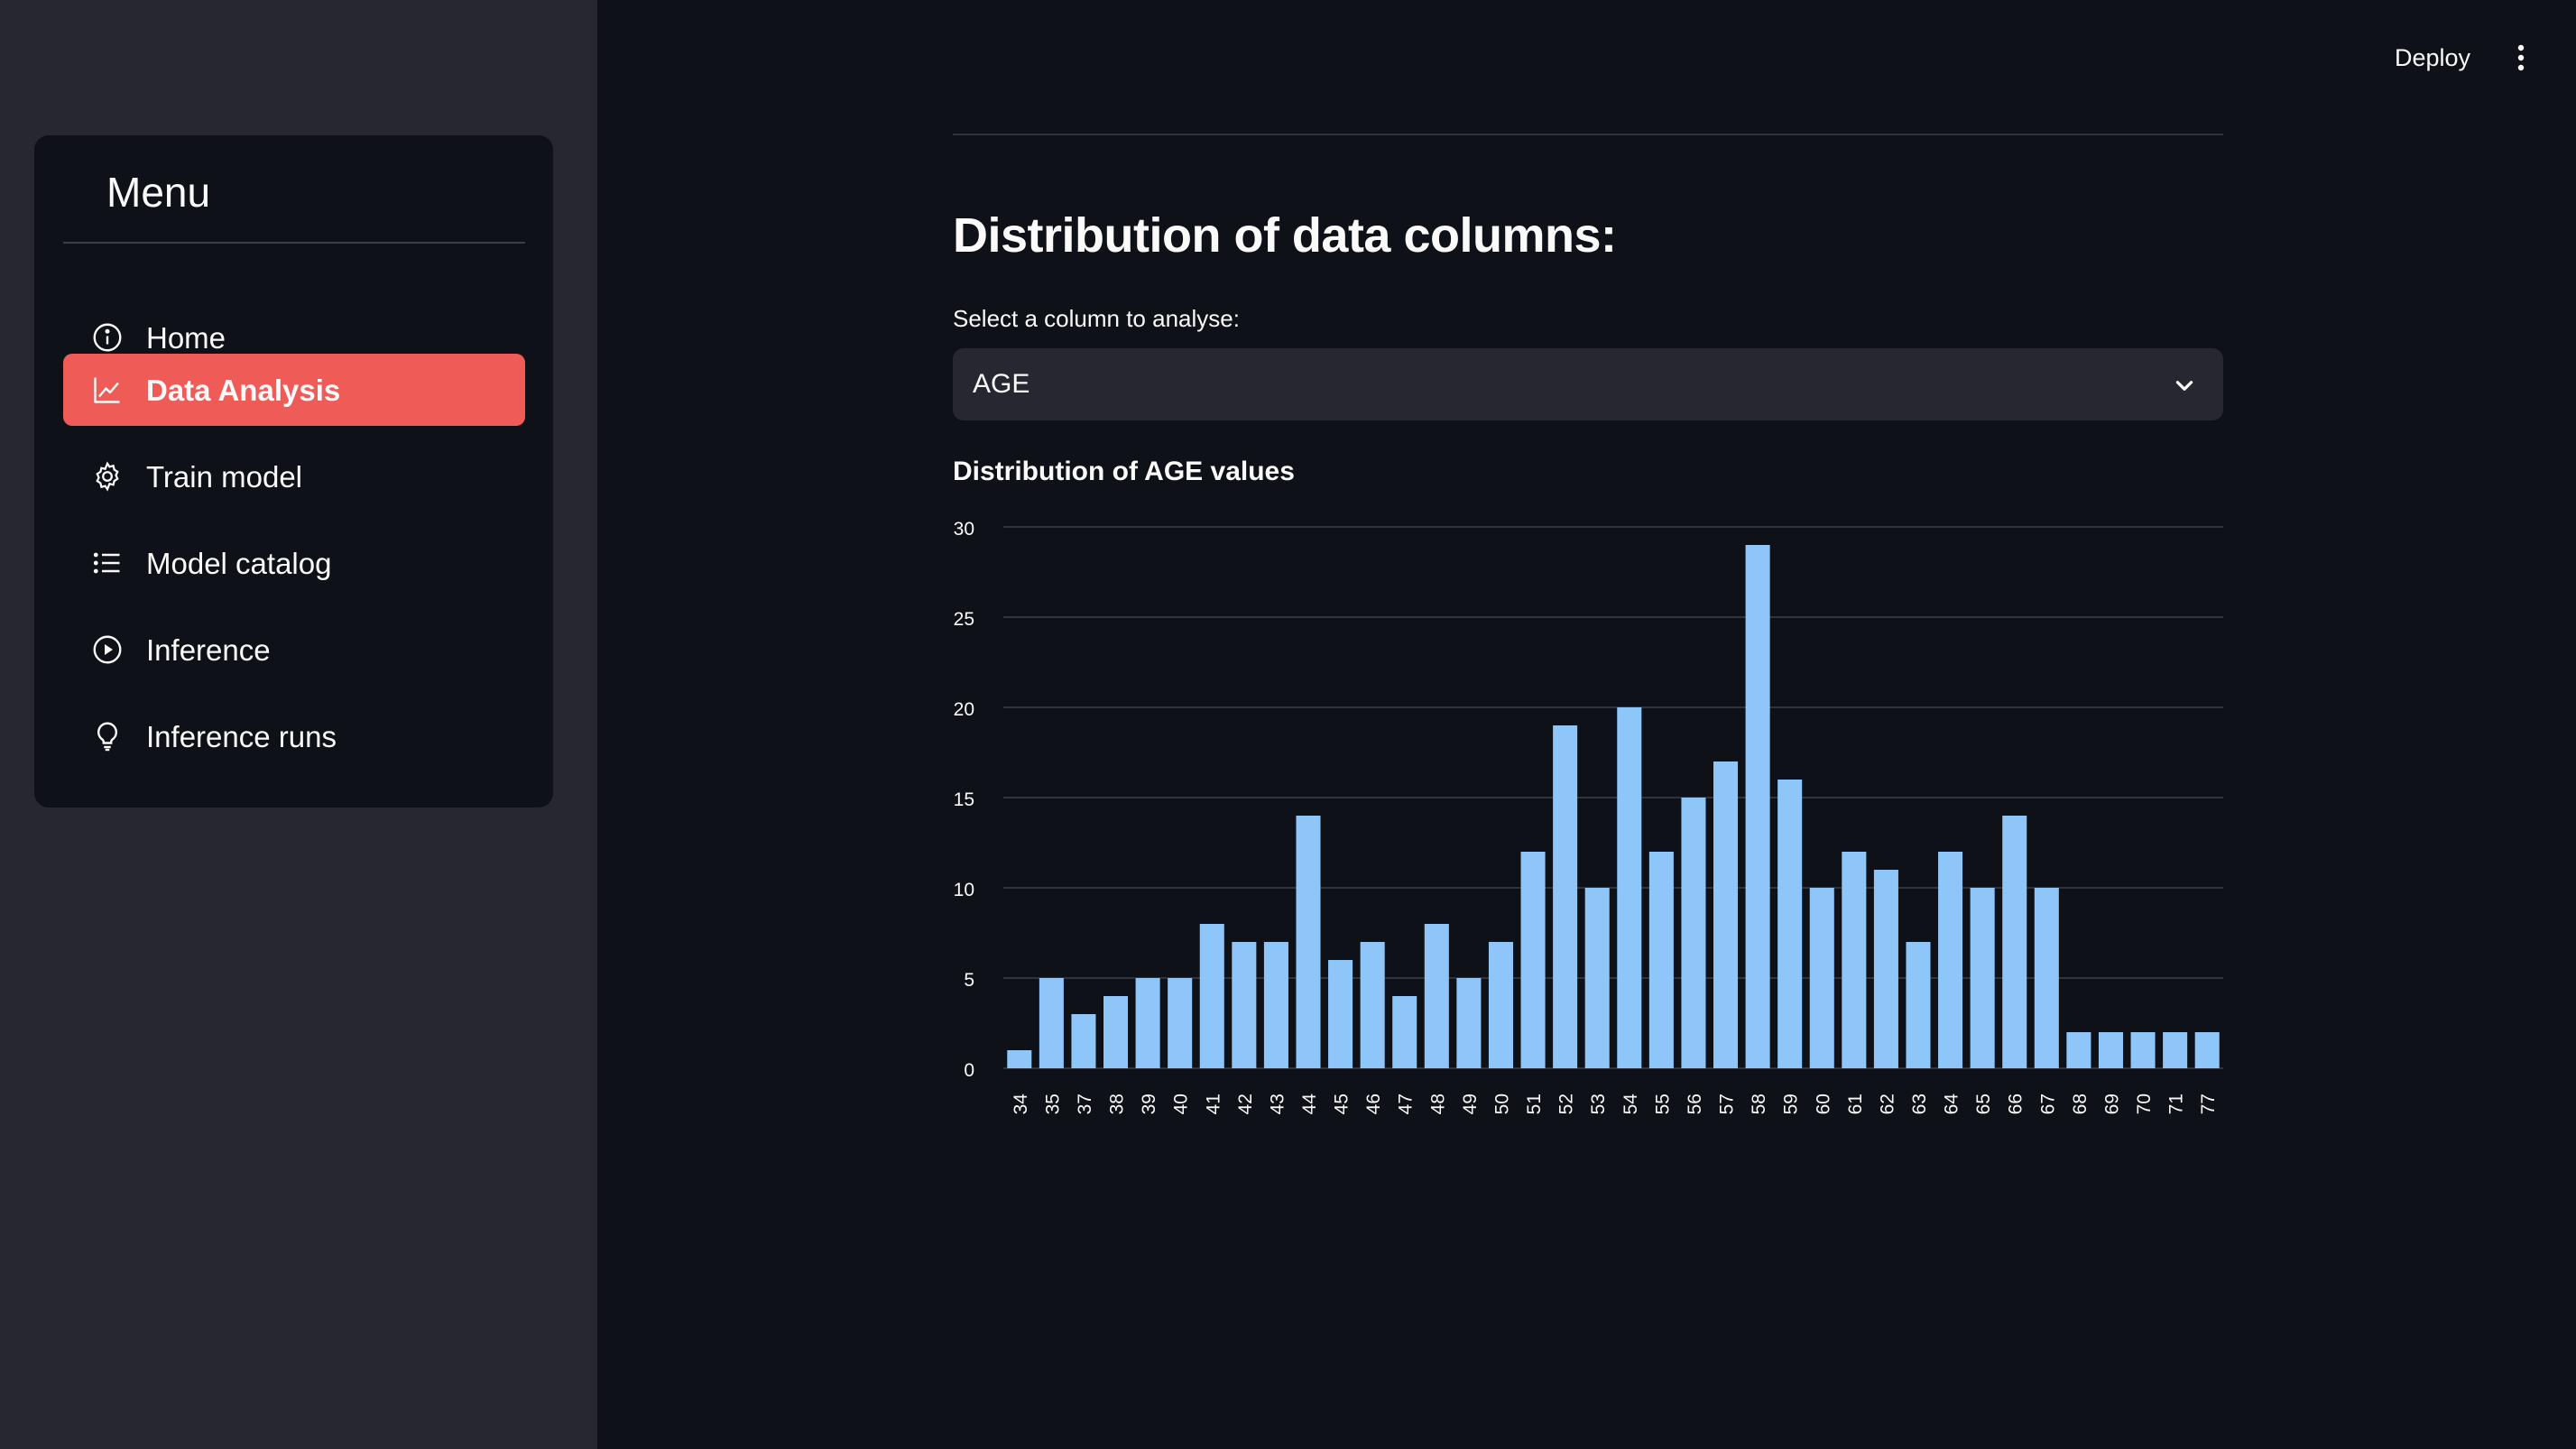 This screenshot has width=2576, height=1449. I want to click on chevron-down-icon, so click(2184, 386).